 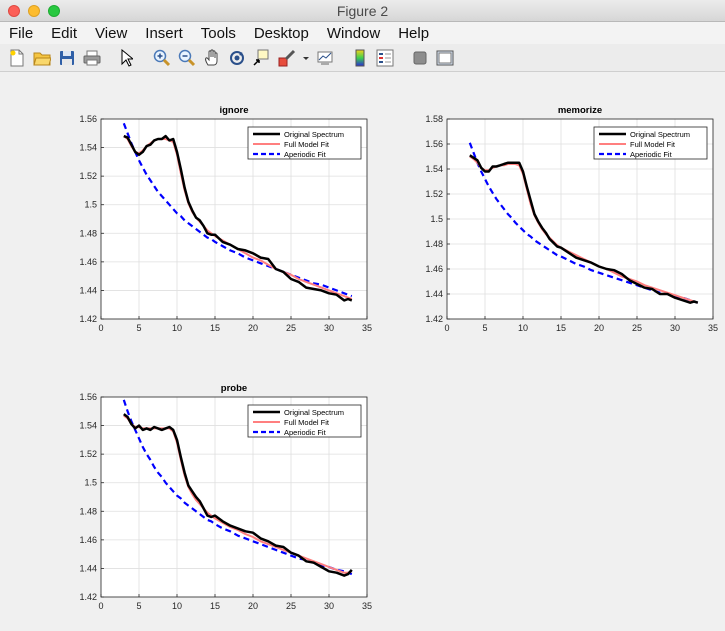 What do you see at coordinates (234, 388) in the screenshot?
I see `axes-title: probe` at bounding box center [234, 388].